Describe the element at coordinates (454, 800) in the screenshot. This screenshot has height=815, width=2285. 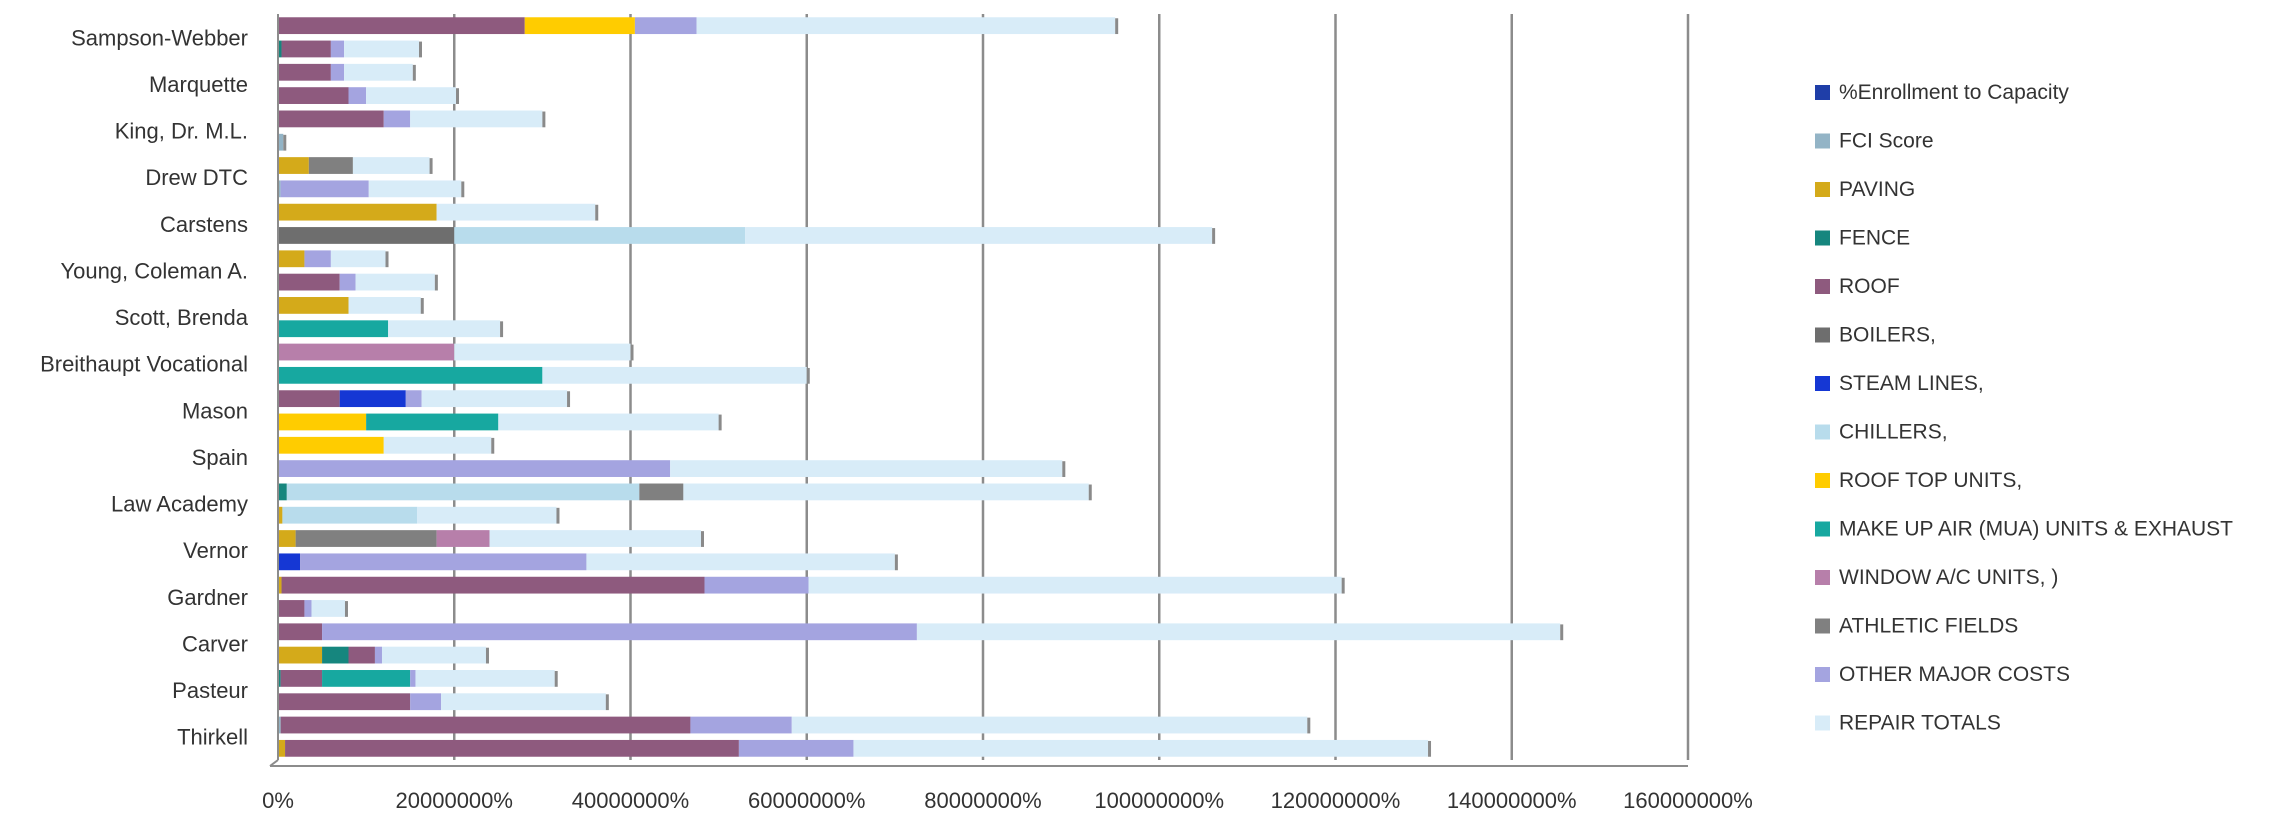
I see `x-tick-label: 20000000%` at that location.